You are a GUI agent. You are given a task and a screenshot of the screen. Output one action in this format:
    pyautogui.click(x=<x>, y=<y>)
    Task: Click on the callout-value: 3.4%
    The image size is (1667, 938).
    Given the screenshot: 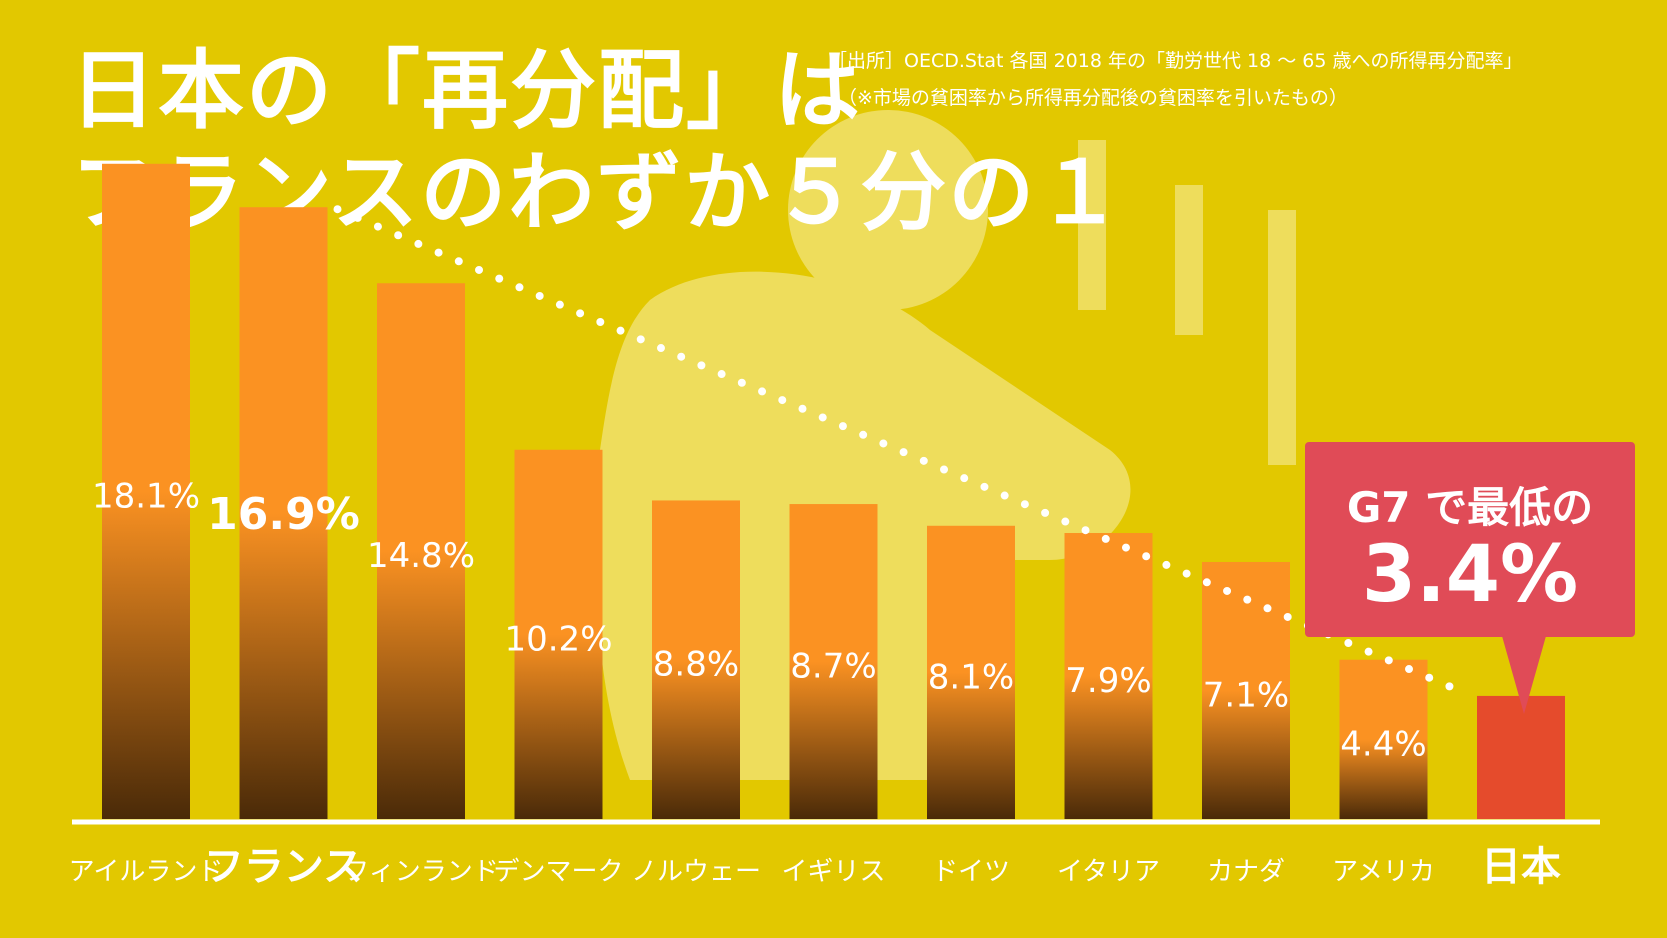 What is the action you would take?
    pyautogui.click(x=1470, y=575)
    